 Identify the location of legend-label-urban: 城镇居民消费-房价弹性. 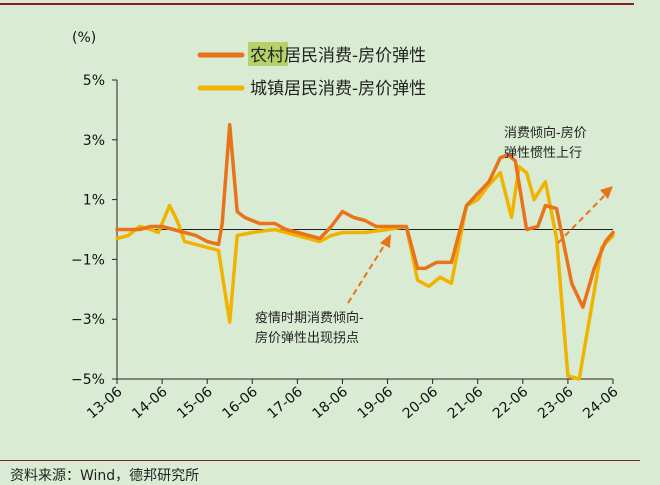
(338, 89).